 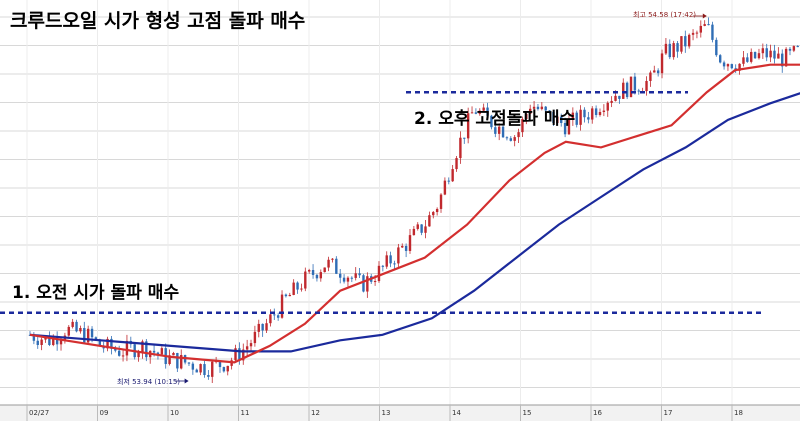 What do you see at coordinates (158, 21) in the screenshot?
I see `chart-title: 크루드오일 시가 형성 고점 돌파 매수` at bounding box center [158, 21].